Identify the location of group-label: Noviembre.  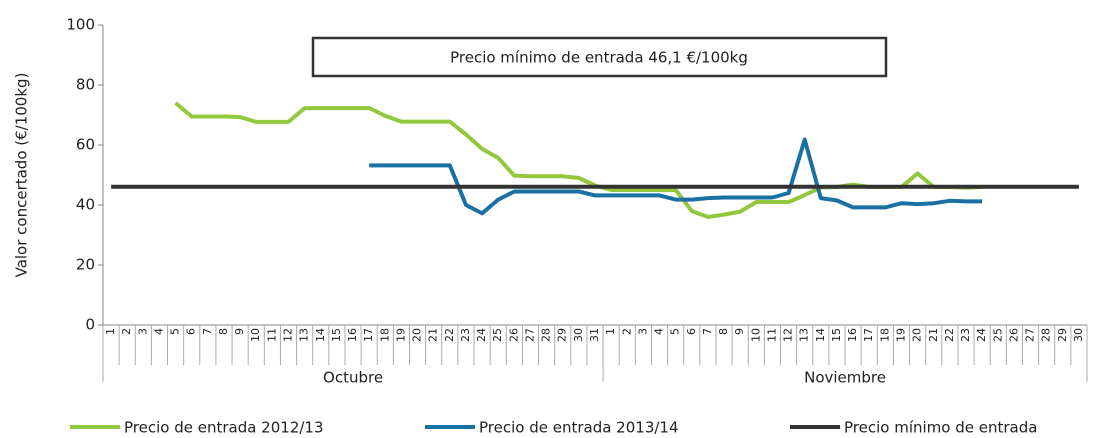
(845, 378).